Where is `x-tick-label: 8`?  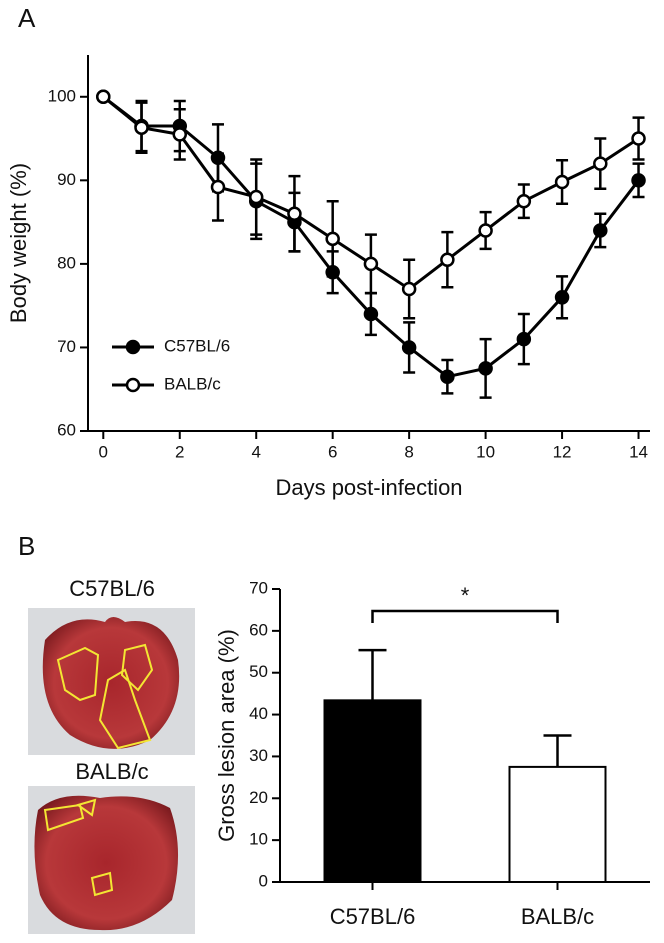 x-tick-label: 8 is located at coordinates (408, 451).